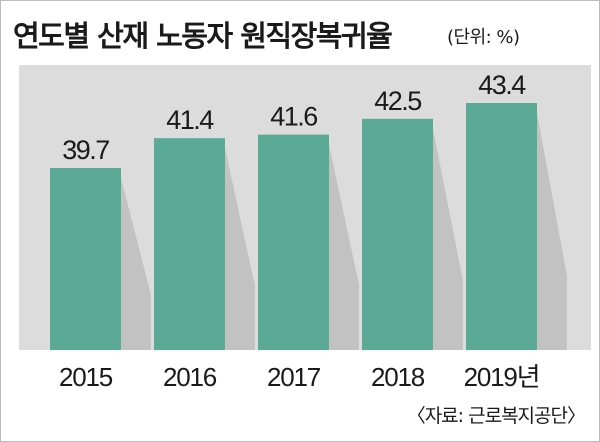  Describe the element at coordinates (294, 377) in the screenshot. I see `category-label: 2017` at that location.